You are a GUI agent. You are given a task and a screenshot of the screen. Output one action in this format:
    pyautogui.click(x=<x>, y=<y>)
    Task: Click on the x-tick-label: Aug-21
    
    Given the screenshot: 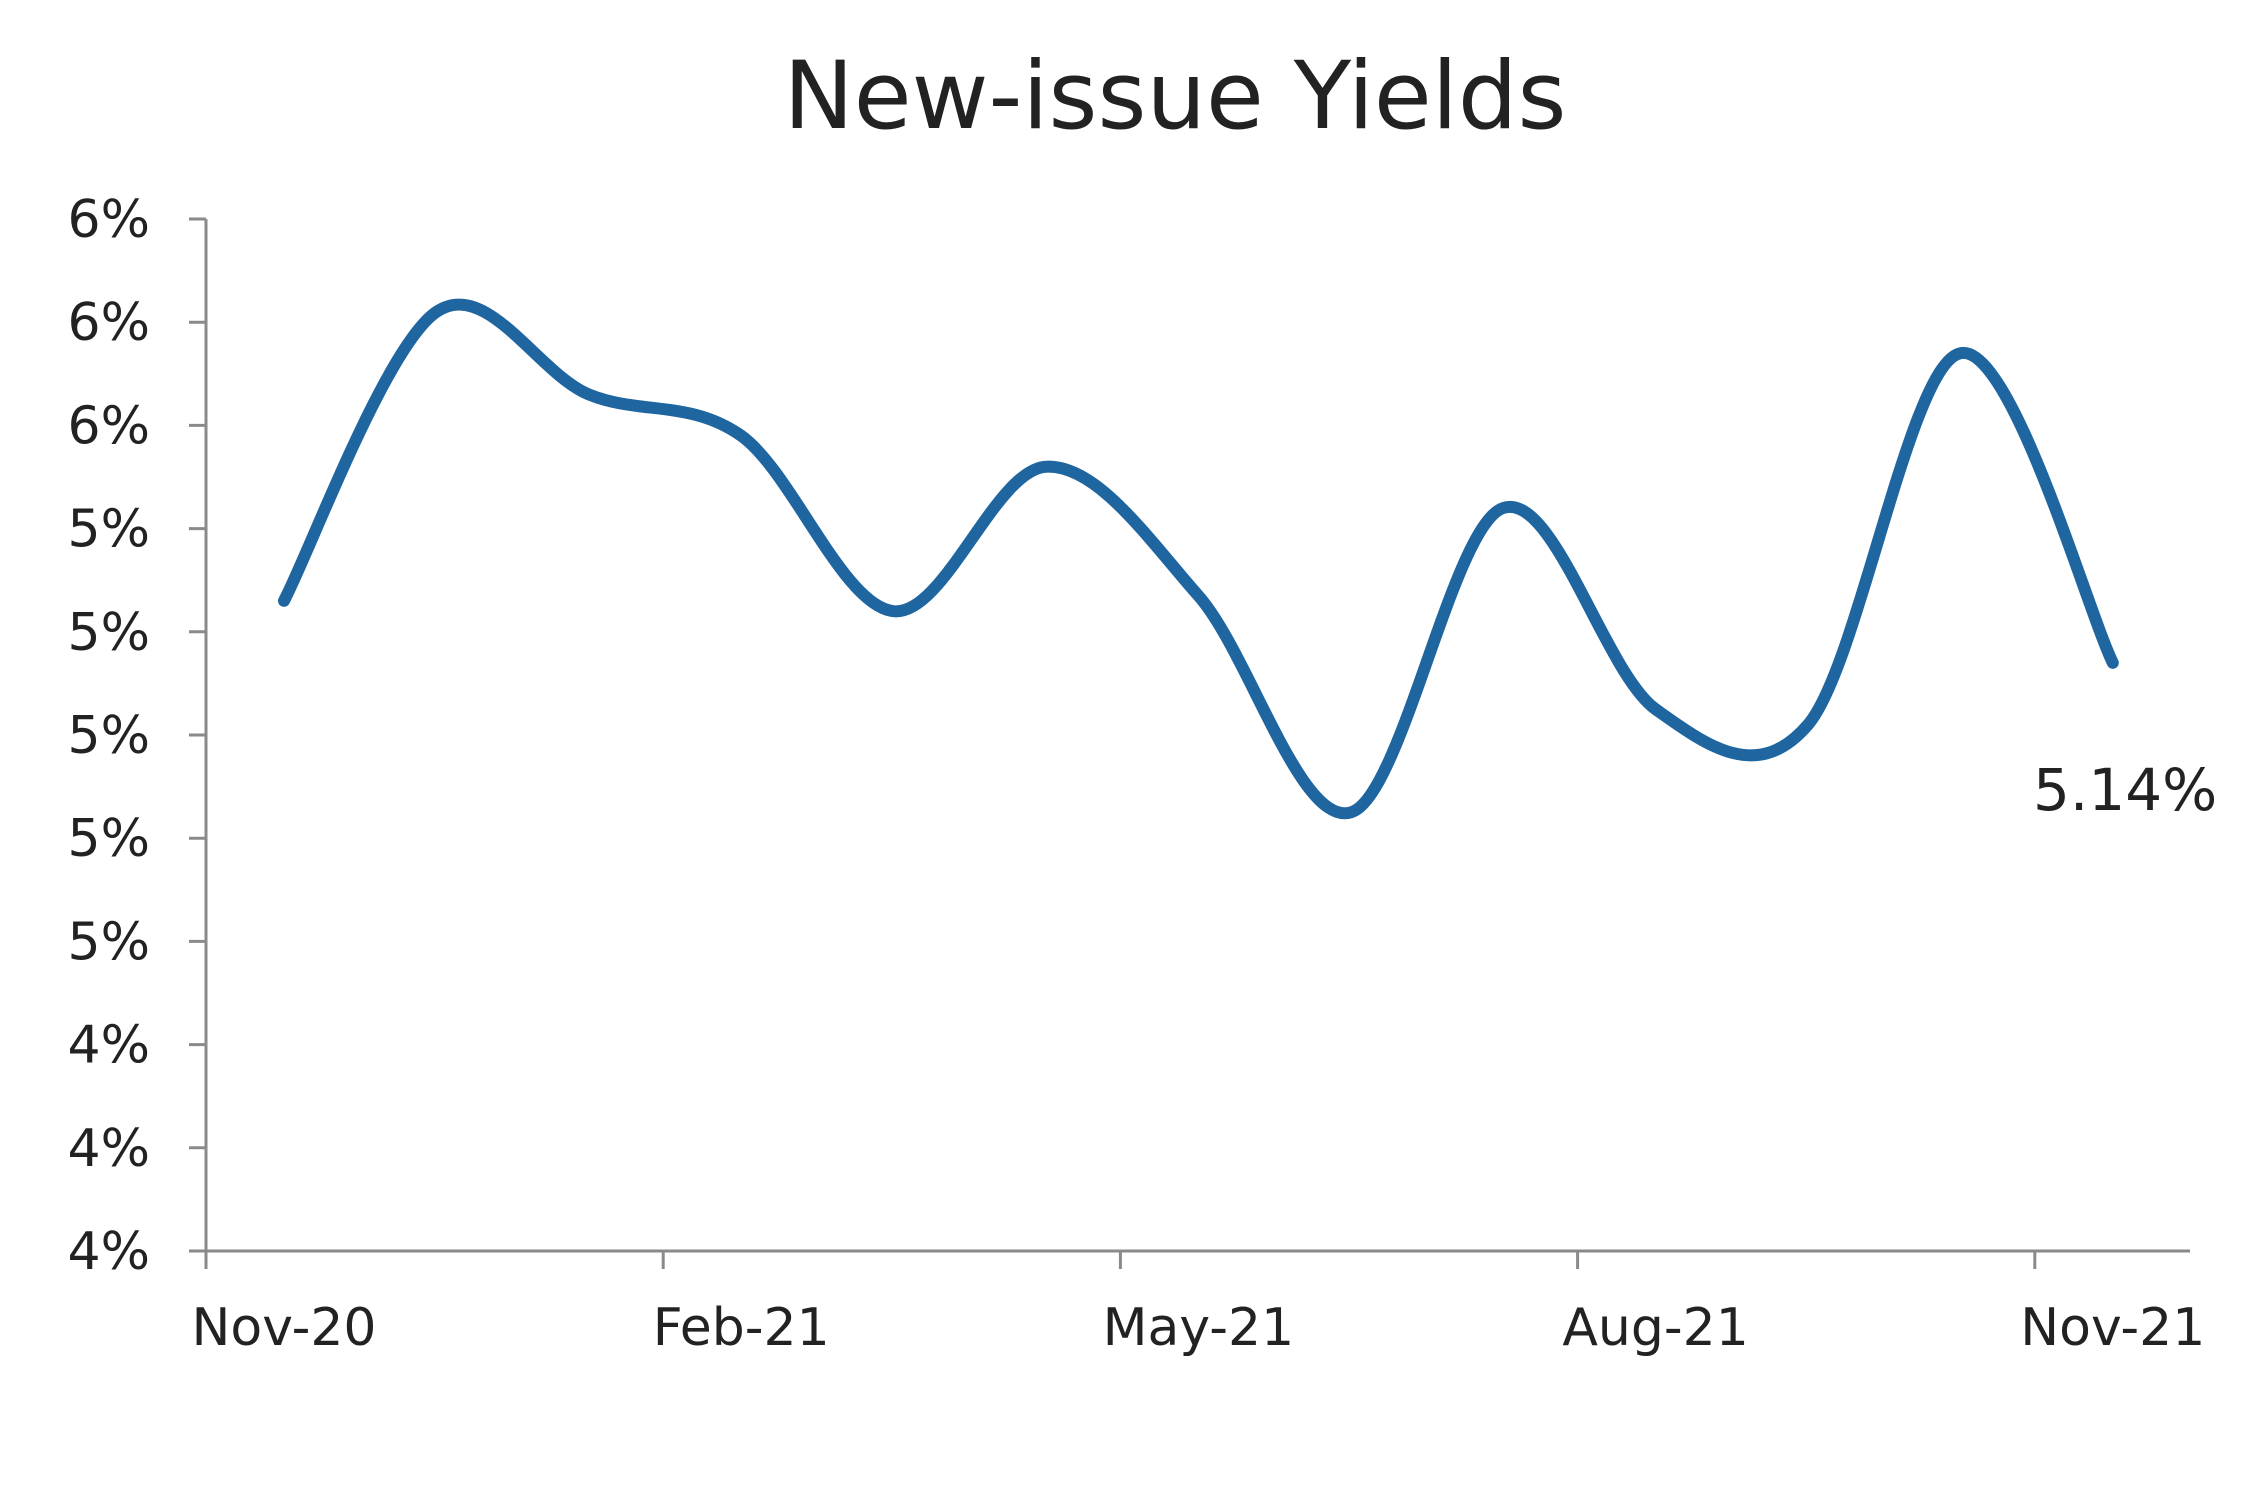 What is the action you would take?
    pyautogui.click(x=1655, y=1328)
    